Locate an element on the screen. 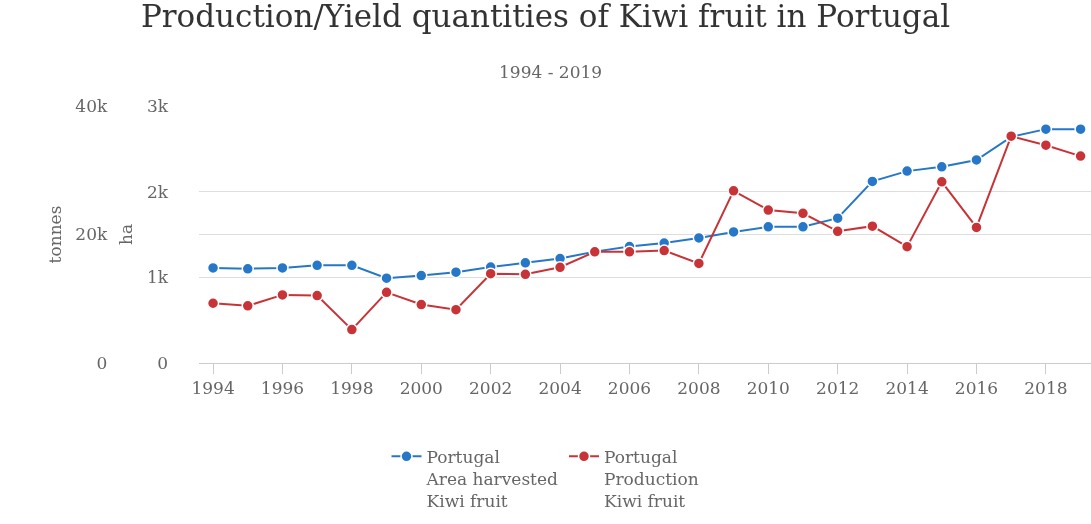  y-tick-label: 3k is located at coordinates (158, 105).